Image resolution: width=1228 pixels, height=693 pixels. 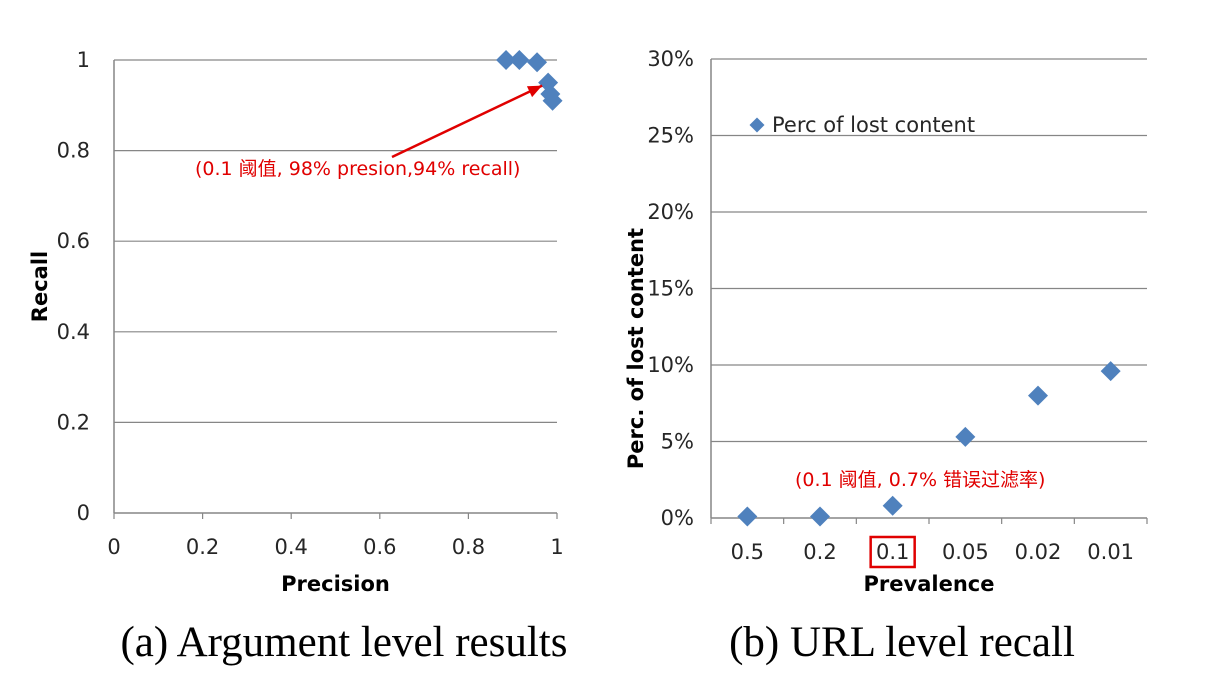 What do you see at coordinates (73, 422) in the screenshot?
I see `a-y-tick-label: 0.2` at bounding box center [73, 422].